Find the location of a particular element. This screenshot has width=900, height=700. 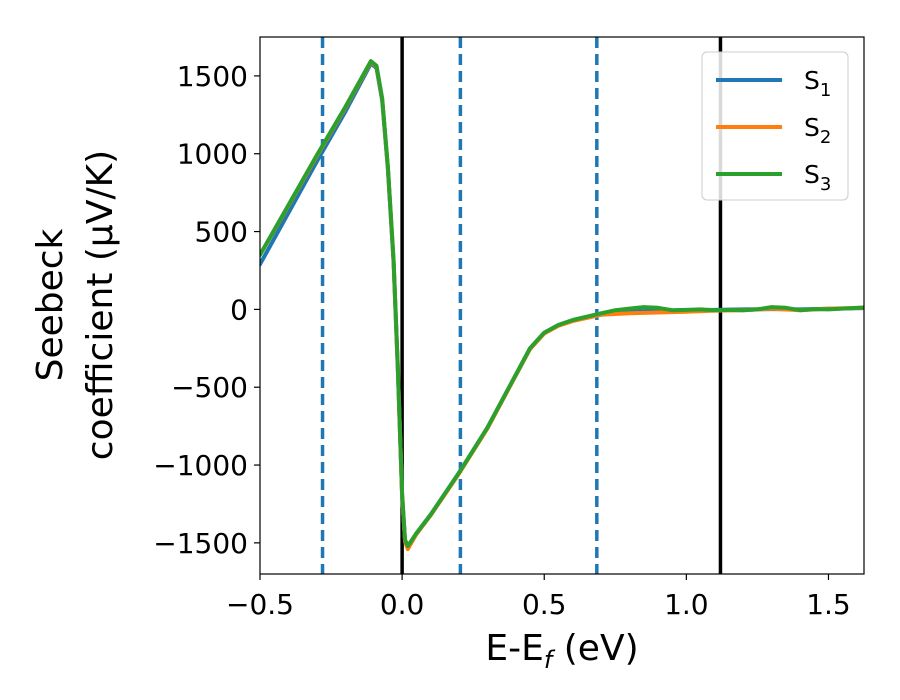

y-tick-label: −1000 is located at coordinates (200, 465).